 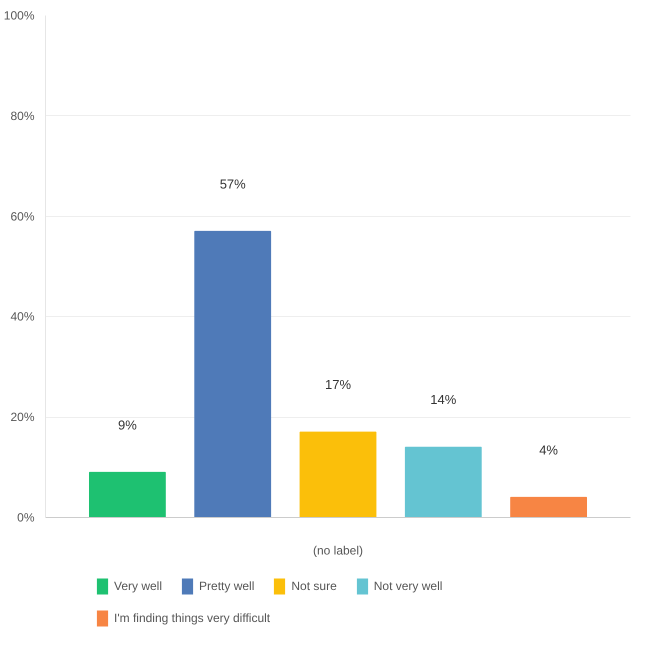 I want to click on legend-label: Not sure, so click(x=314, y=586).